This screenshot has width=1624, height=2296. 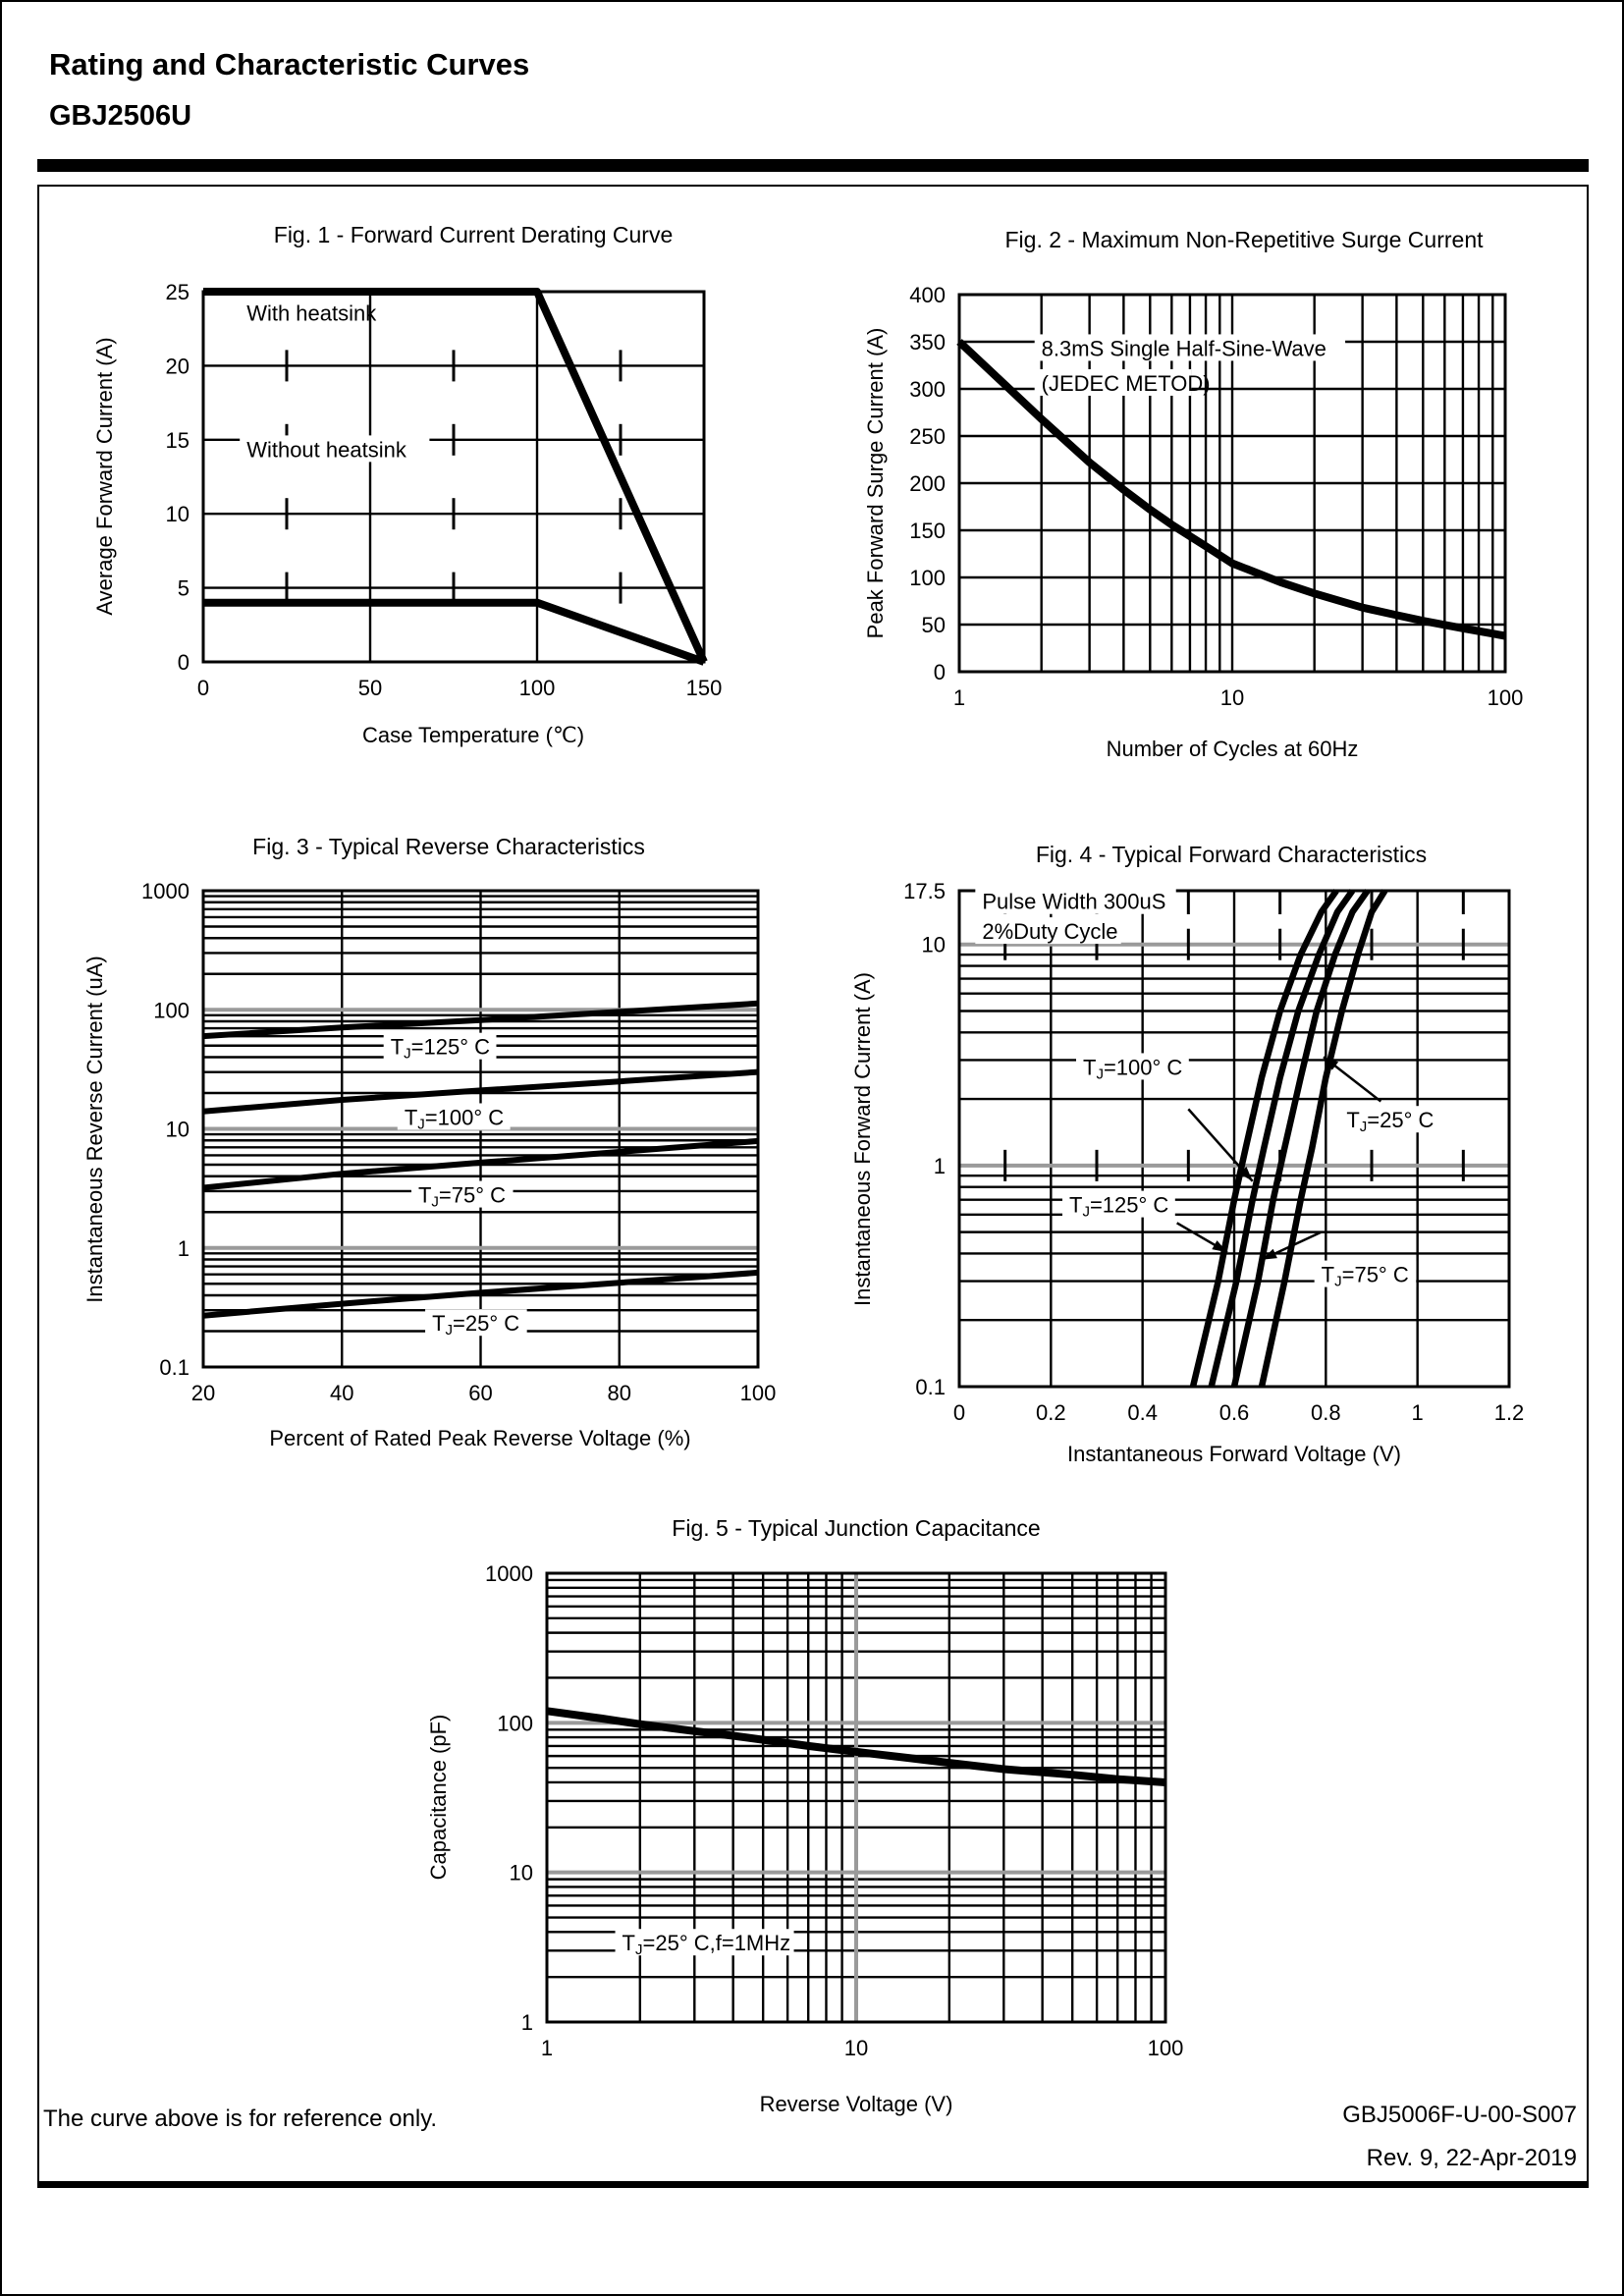 What do you see at coordinates (1471, 2158) in the screenshot?
I see `revision-label: Rev. 9, 22-Apr-2019` at bounding box center [1471, 2158].